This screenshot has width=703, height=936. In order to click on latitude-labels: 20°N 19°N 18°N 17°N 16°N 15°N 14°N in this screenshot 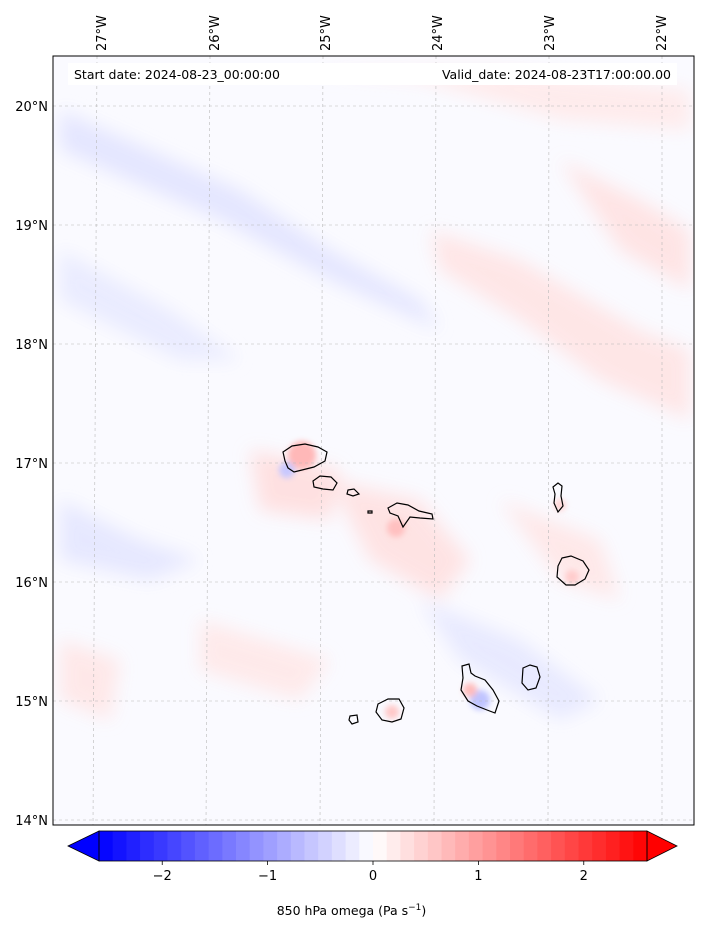, I will do `click(31, 464)`.